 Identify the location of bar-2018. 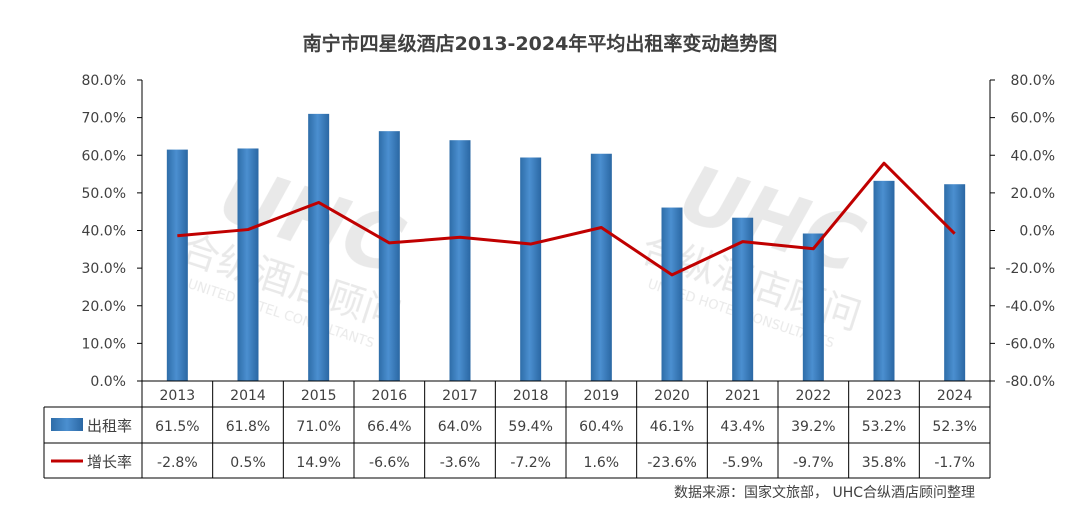
(531, 269).